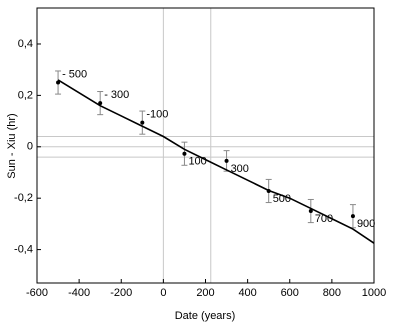 The width and height of the screenshot is (400, 331). What do you see at coordinates (247, 293) in the screenshot?
I see `x-tick-label: 400` at bounding box center [247, 293].